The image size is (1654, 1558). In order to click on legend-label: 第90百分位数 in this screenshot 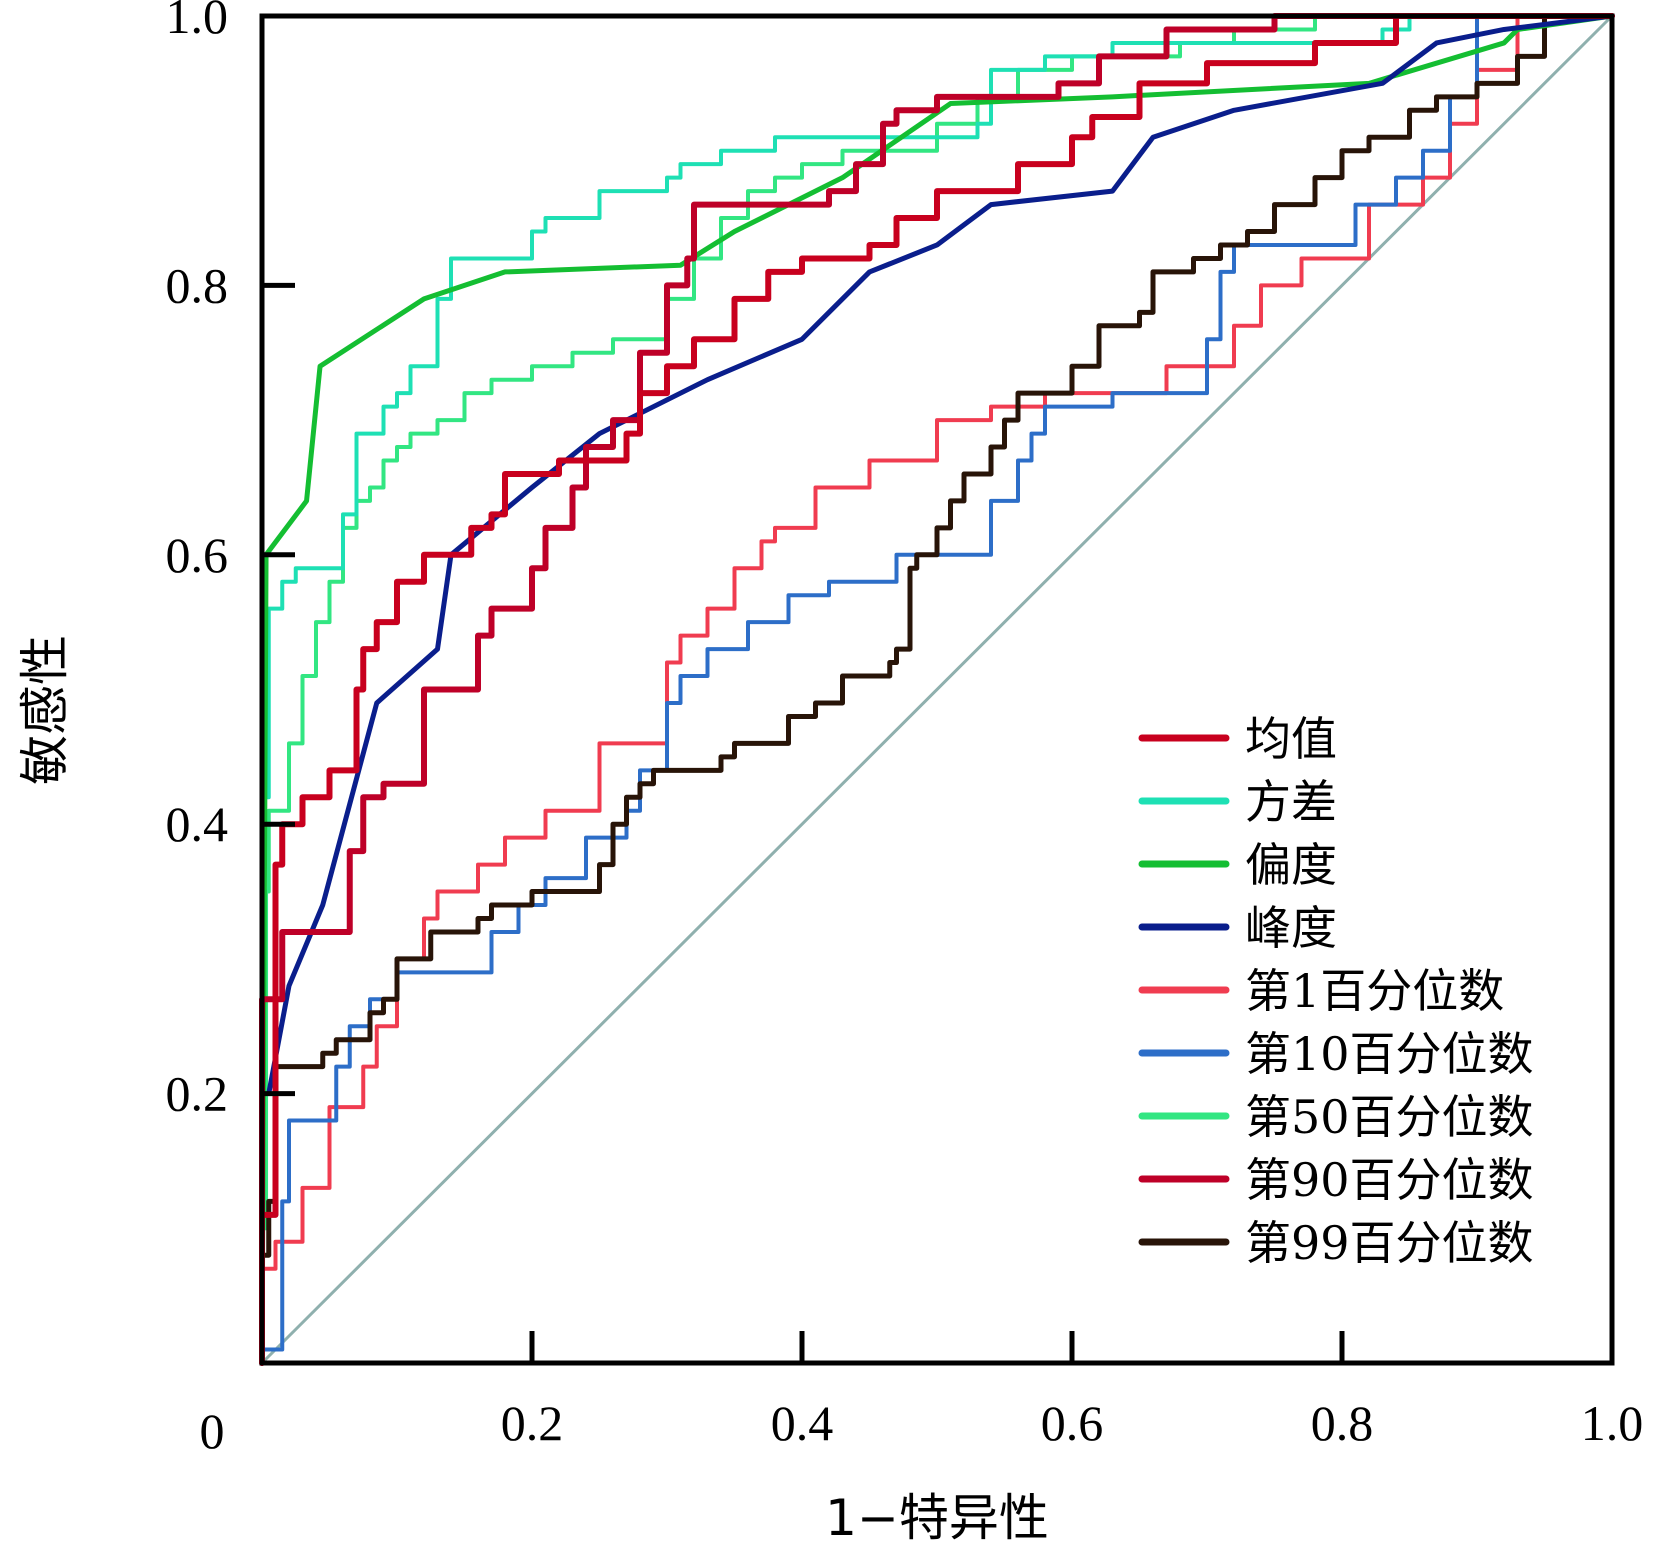, I will do `click(1389, 1180)`.